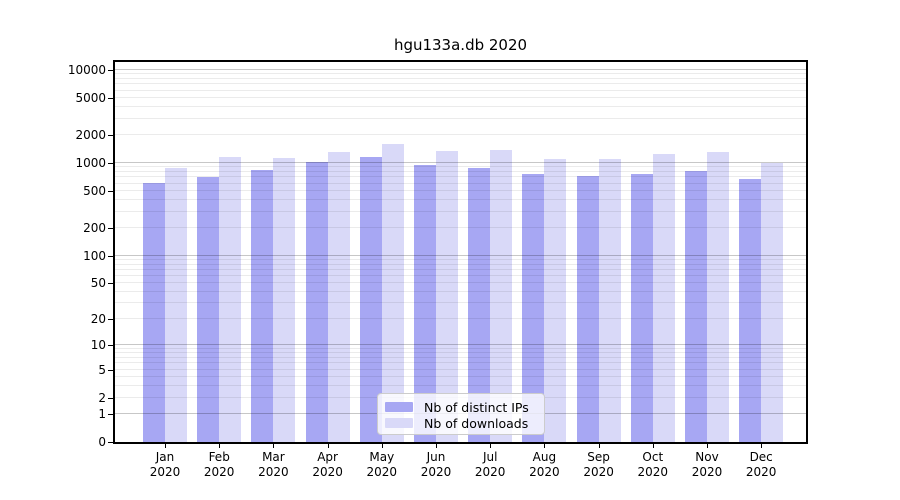 This screenshot has width=900, height=500. I want to click on x-axis-month-label: Nov 2020, so click(707, 465).